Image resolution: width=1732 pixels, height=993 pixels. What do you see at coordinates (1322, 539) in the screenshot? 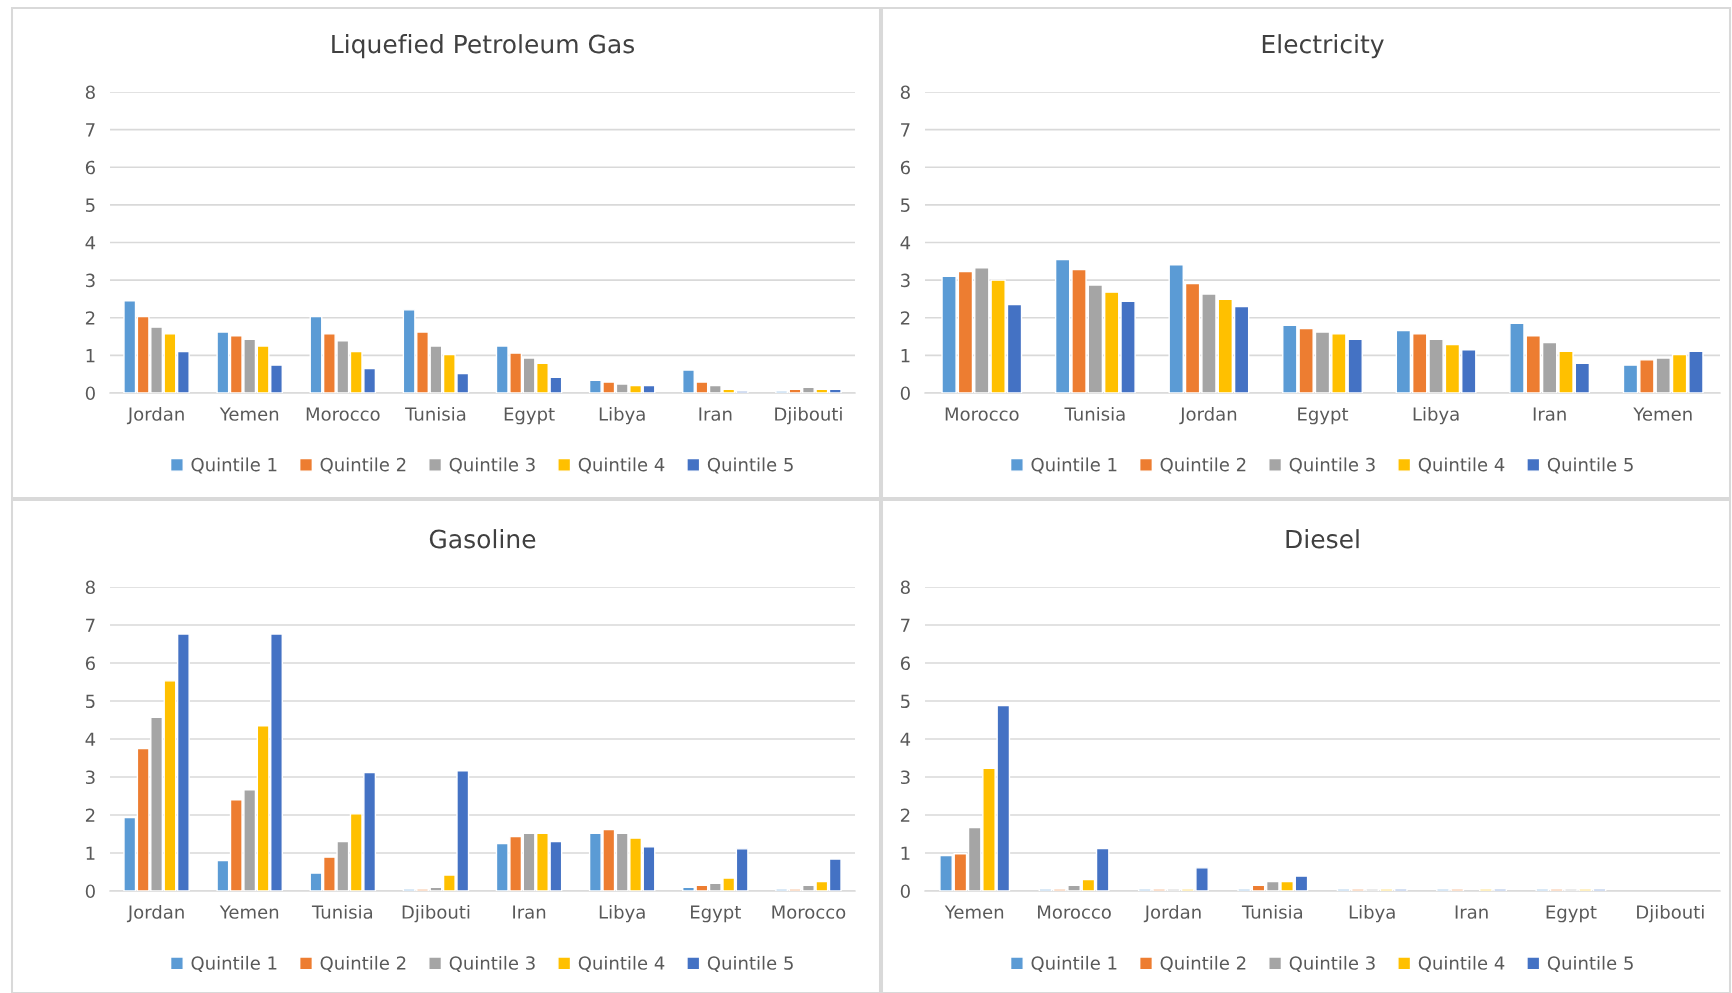
I see `chart-title: Diesel` at bounding box center [1322, 539].